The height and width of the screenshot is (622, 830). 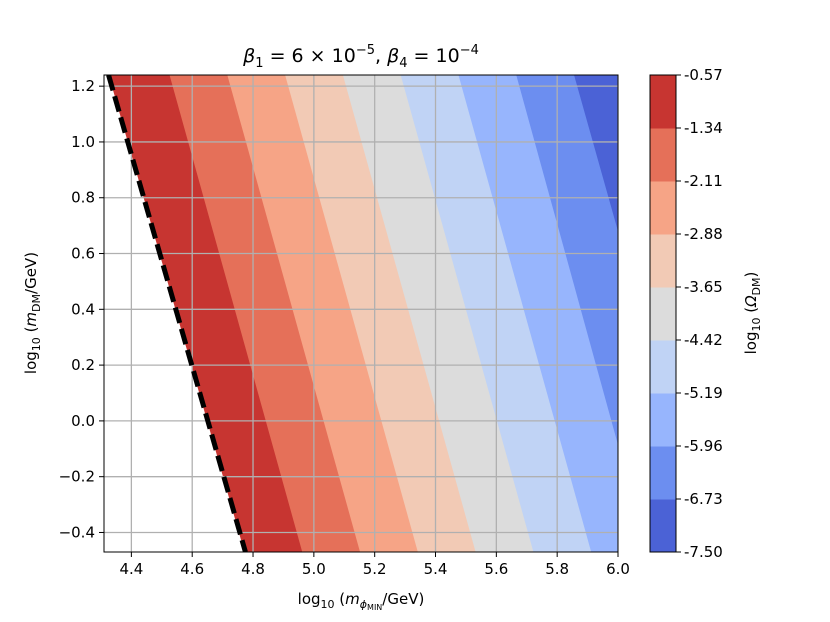 I want to click on colorbar-tick-label: -2.11, so click(x=703, y=181).